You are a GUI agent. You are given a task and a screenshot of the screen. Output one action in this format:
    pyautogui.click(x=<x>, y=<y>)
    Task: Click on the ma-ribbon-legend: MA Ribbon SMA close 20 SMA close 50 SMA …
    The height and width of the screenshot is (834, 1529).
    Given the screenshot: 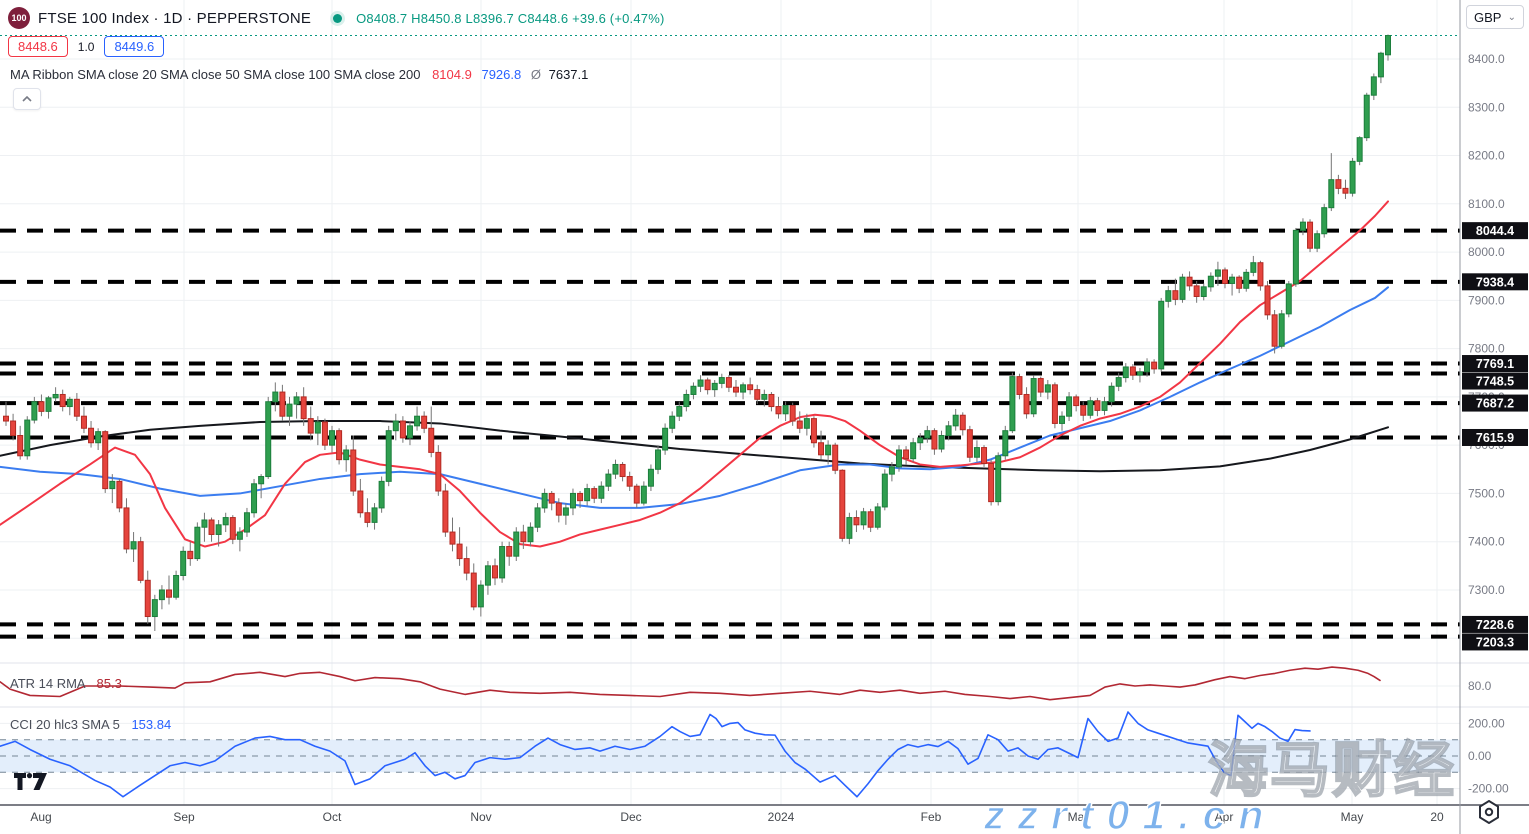 What is the action you would take?
    pyautogui.click(x=299, y=74)
    